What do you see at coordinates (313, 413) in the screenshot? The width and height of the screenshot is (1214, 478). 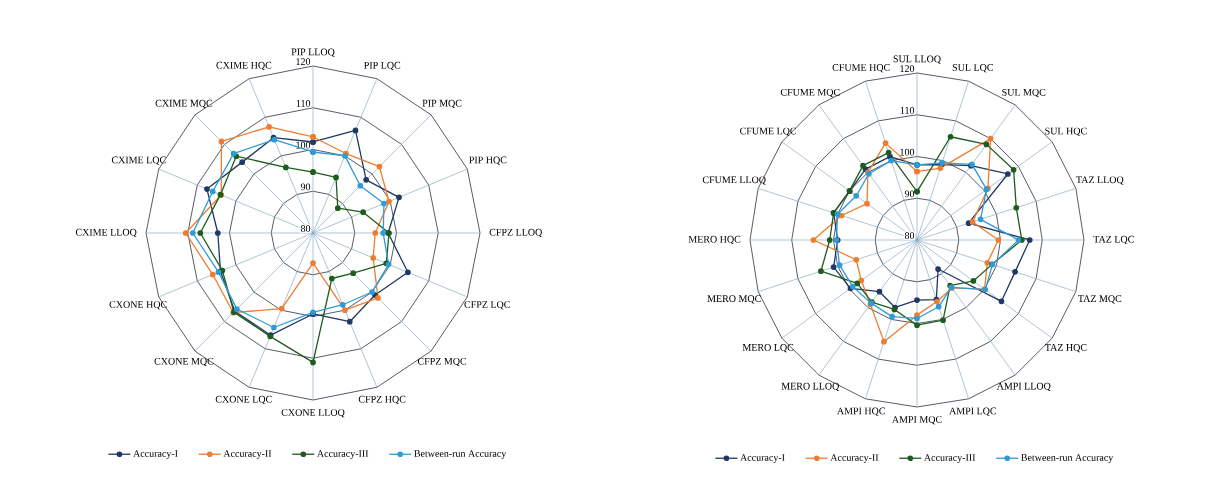 I see `spoke-label: CXONE LLOQ` at bounding box center [313, 413].